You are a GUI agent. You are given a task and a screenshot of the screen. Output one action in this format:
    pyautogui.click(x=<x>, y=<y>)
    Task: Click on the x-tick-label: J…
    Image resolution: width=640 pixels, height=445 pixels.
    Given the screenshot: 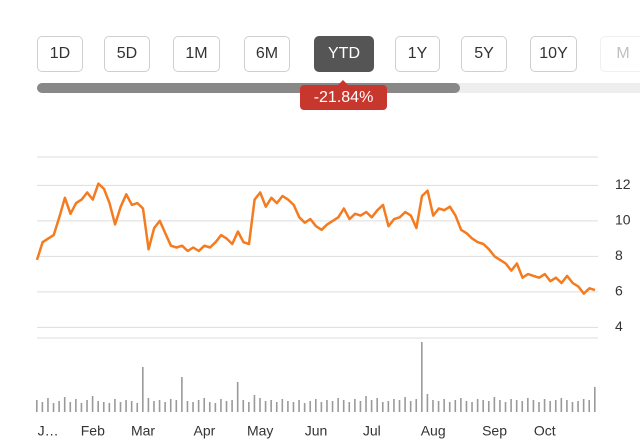 What is the action you would take?
    pyautogui.click(x=48, y=431)
    